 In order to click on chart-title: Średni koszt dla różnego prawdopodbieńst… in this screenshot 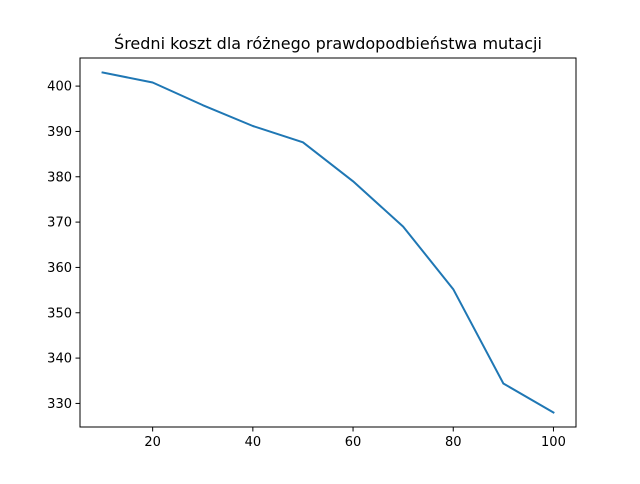, I will do `click(328, 43)`.